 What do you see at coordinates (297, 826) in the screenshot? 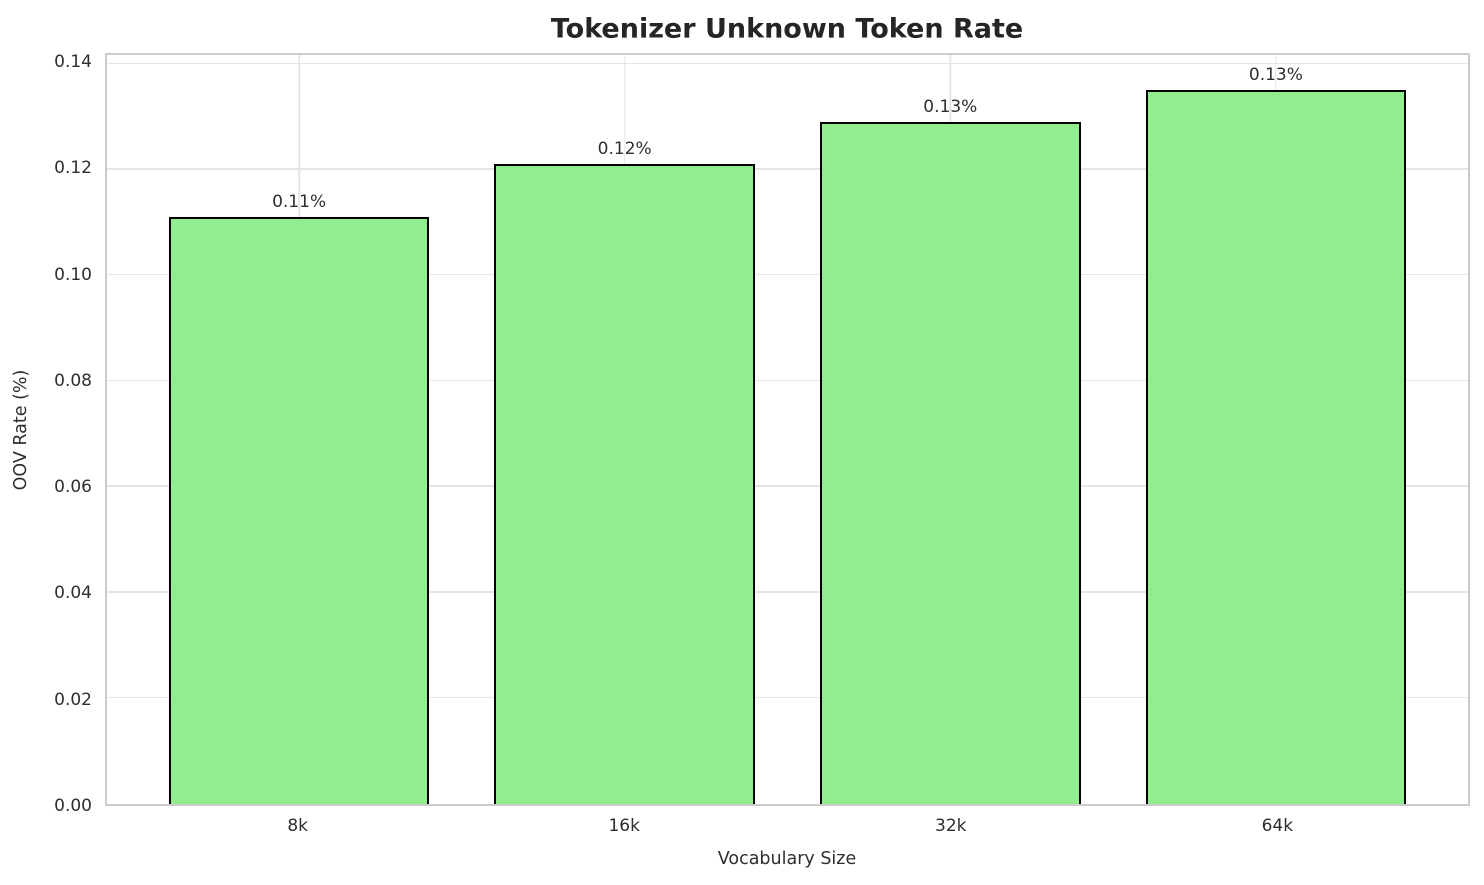
I see `xtick-label-8k: 8k` at bounding box center [297, 826].